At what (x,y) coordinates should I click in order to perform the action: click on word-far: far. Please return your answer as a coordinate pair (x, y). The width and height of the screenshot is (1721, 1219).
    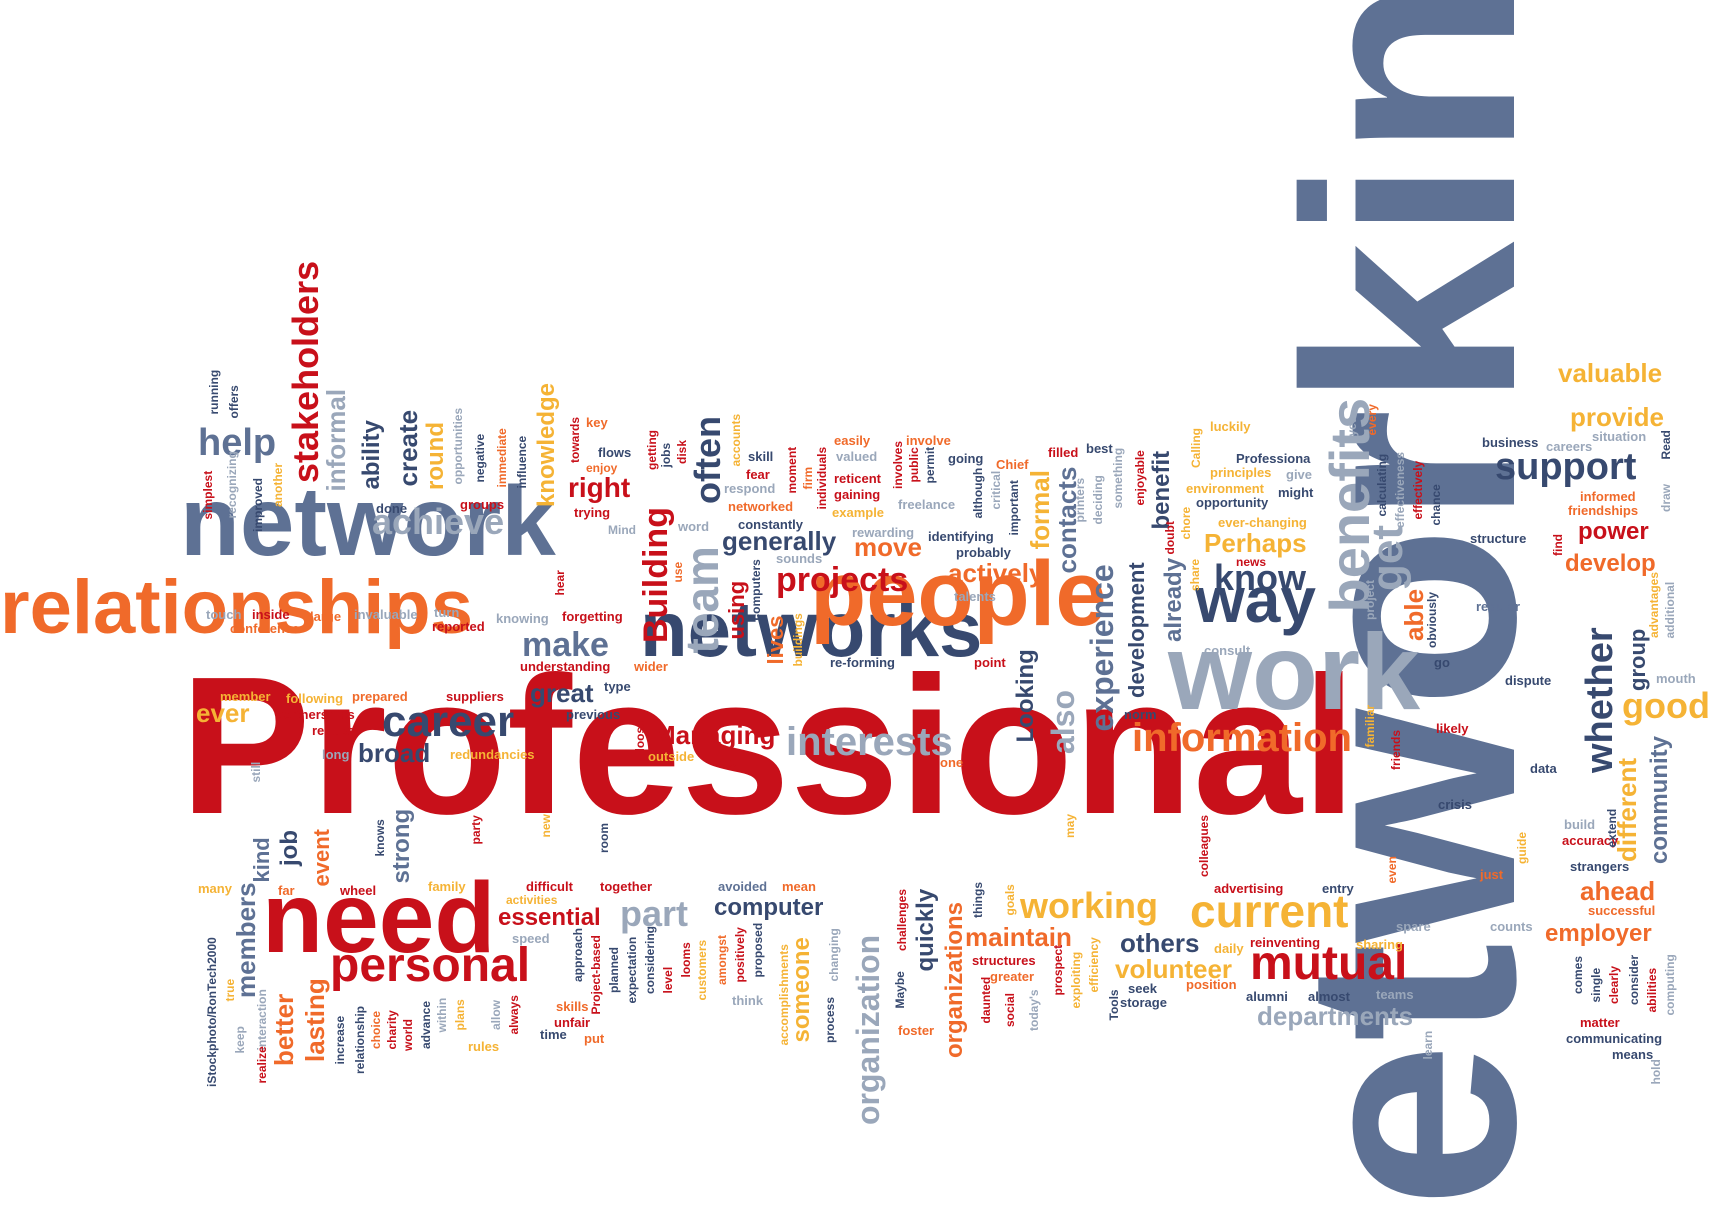
    Looking at the image, I should click on (286, 890).